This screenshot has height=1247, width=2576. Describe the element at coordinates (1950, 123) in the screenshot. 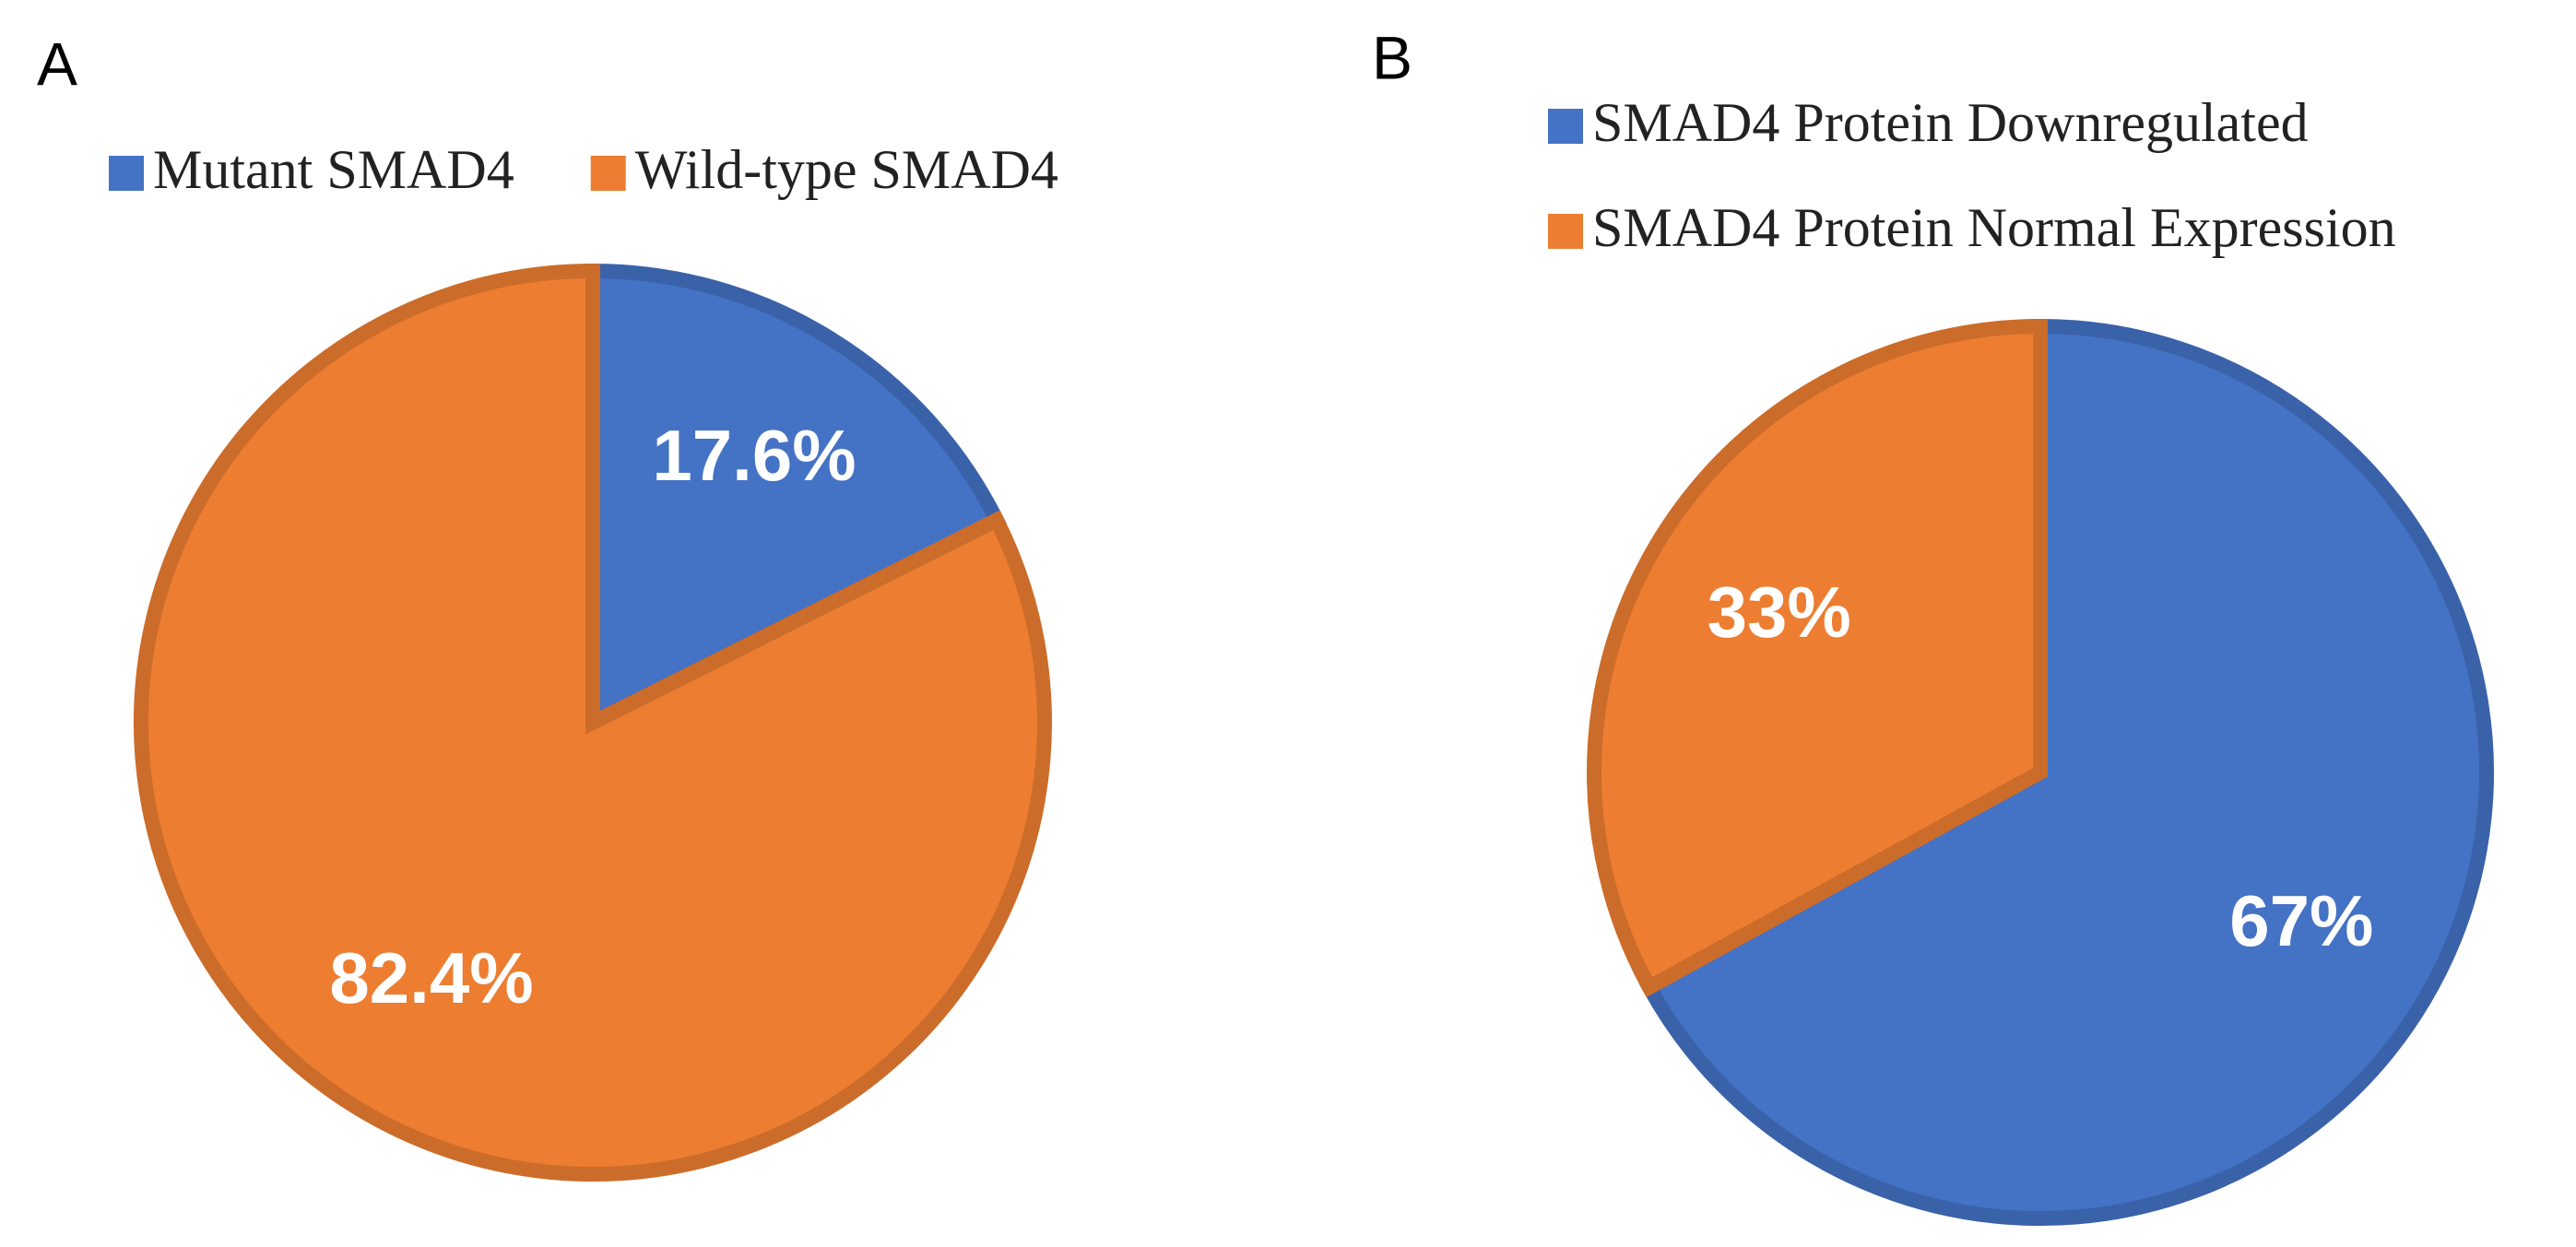

I see `legend-text: SMAD4 Protein Downregulated` at that location.